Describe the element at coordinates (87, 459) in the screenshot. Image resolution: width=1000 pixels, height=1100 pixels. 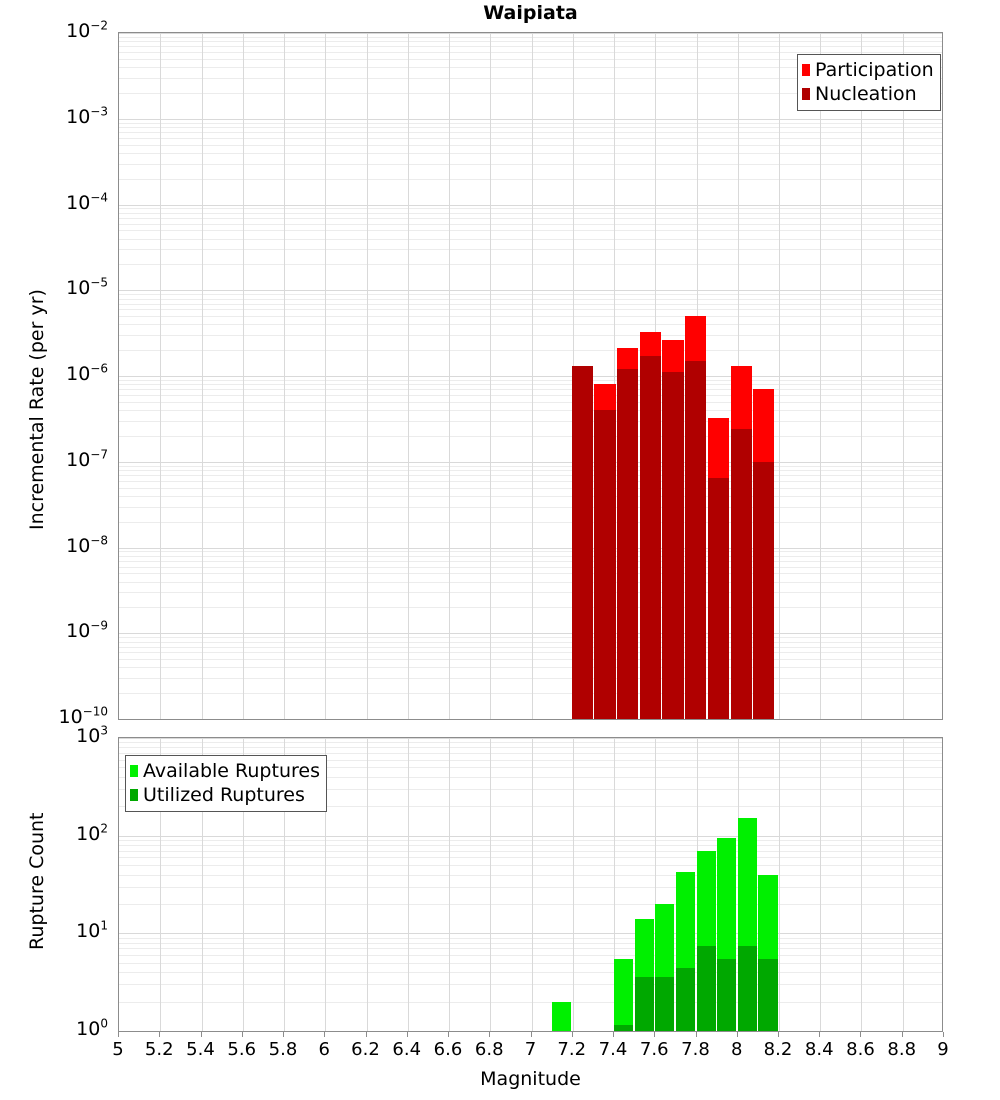
I see `y-tick-label: 10⁻⁷` at that location.